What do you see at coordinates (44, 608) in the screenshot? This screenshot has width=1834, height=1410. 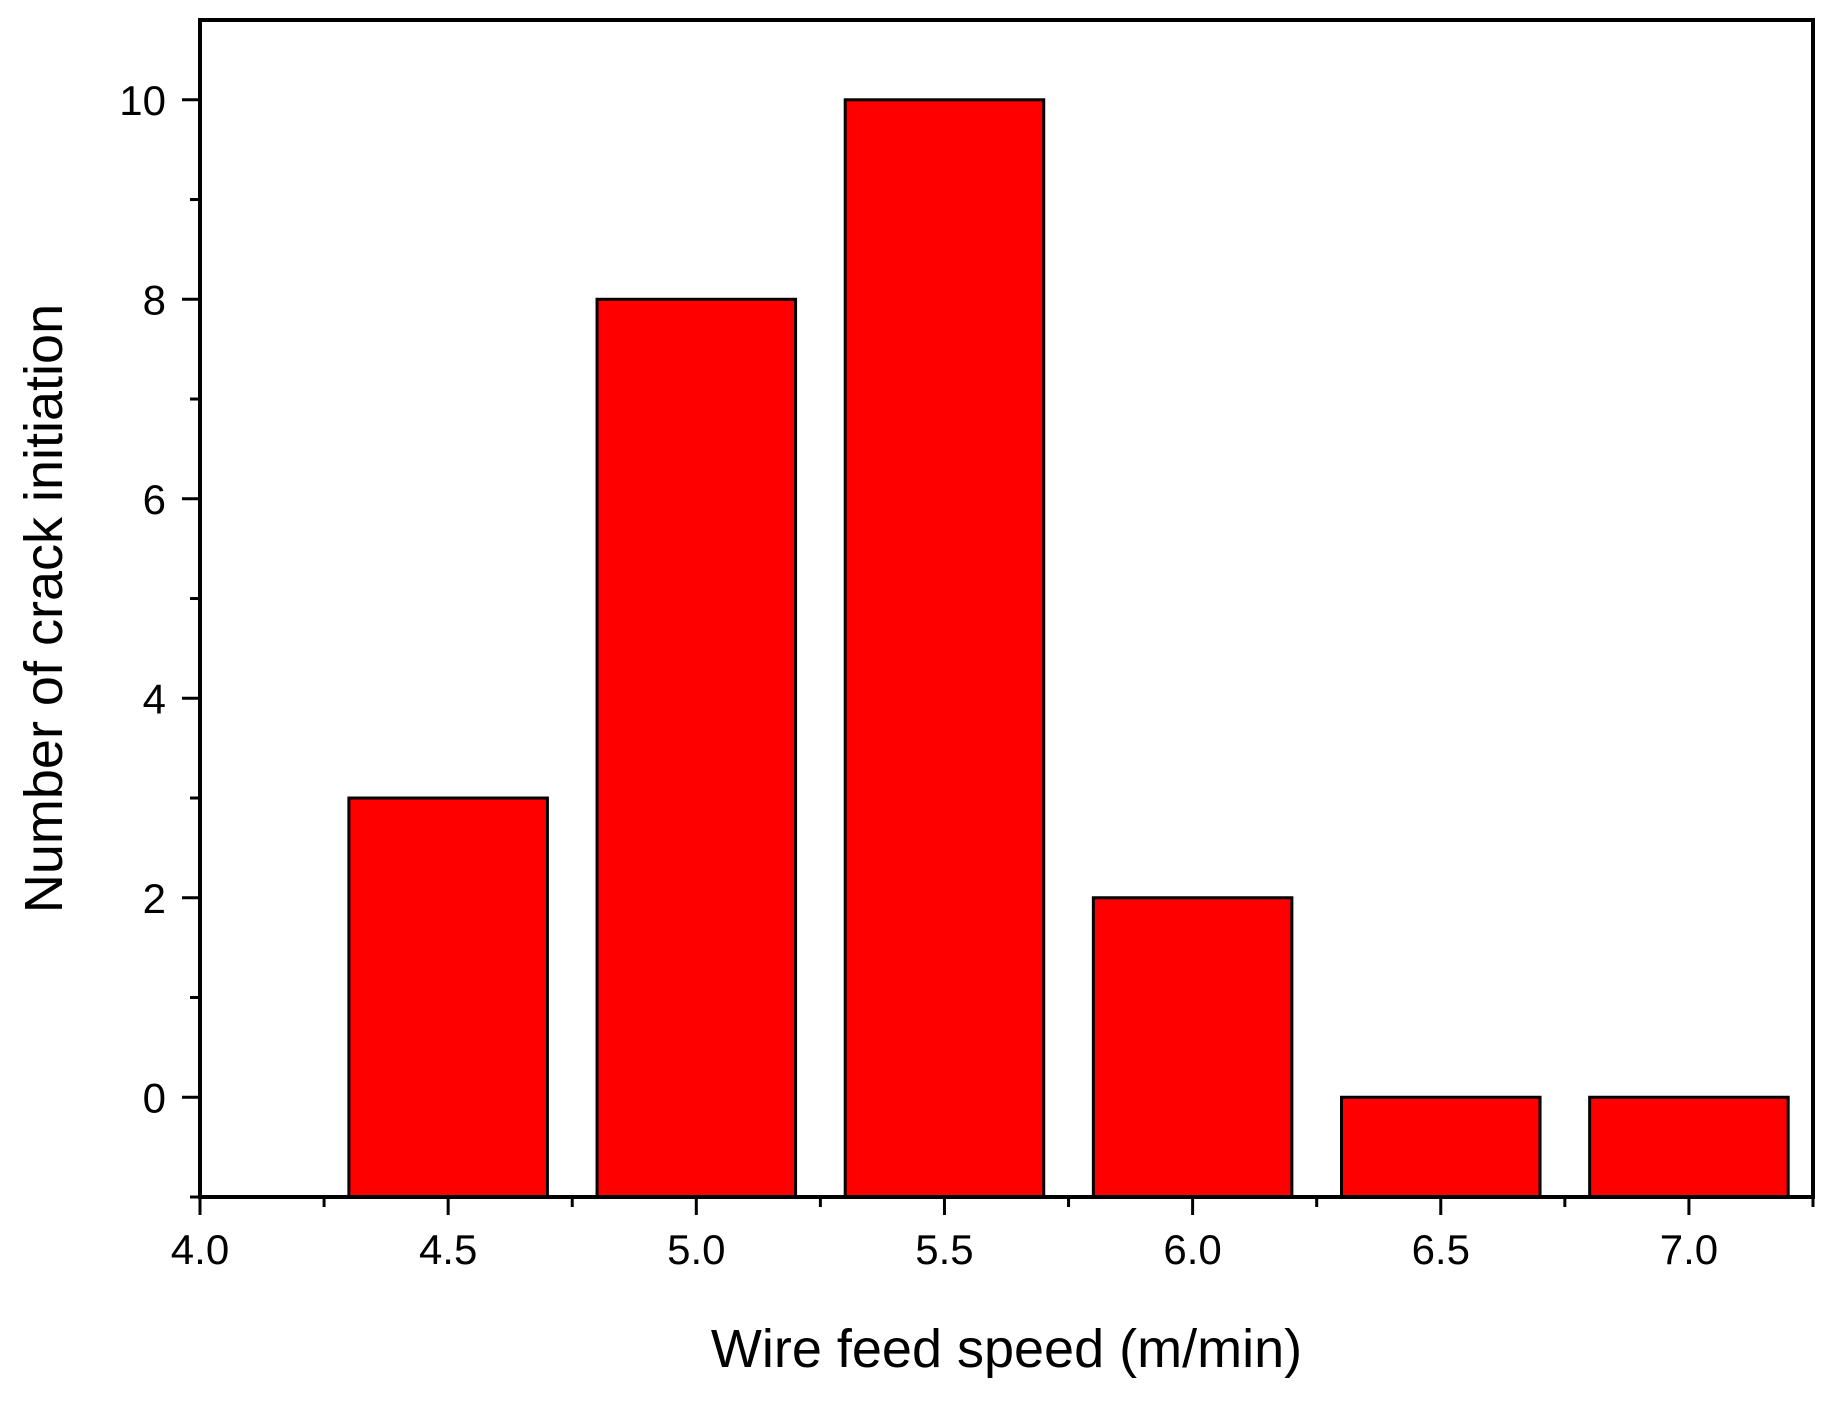 I see `y-axis-title: Number of crack initiation` at bounding box center [44, 608].